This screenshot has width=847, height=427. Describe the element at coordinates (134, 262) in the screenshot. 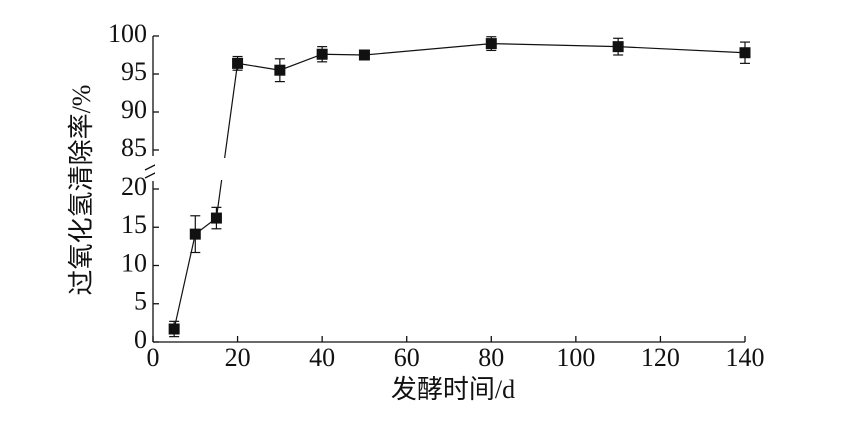

I see `y-tick-label: 10` at that location.